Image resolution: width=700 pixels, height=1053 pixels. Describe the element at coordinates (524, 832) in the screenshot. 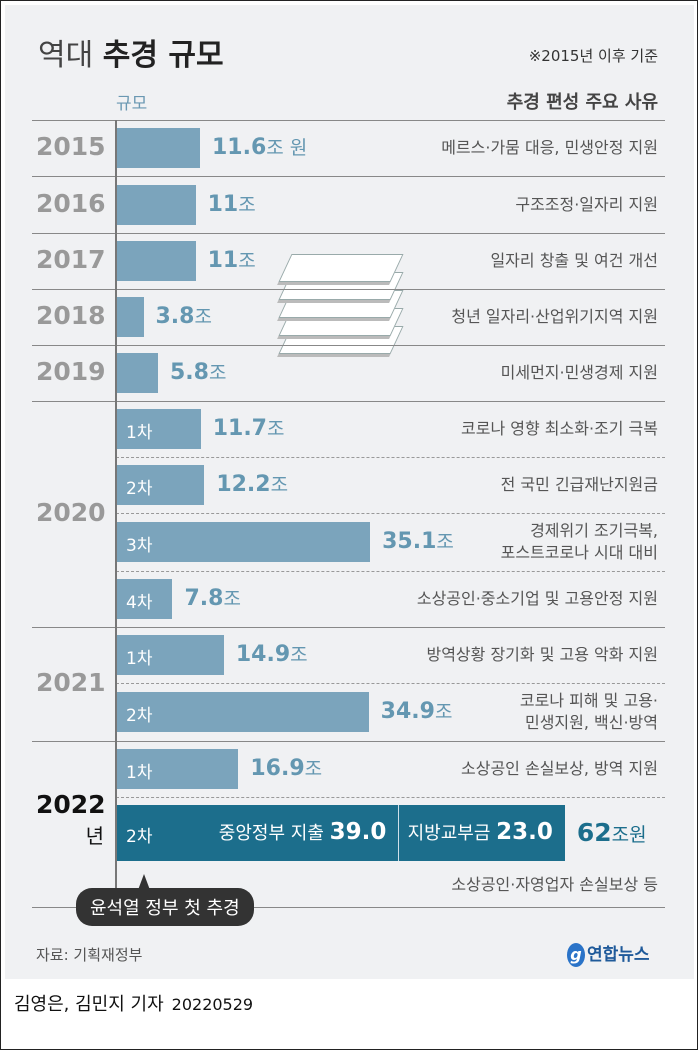

I see `segment-value: 23.0` at that location.